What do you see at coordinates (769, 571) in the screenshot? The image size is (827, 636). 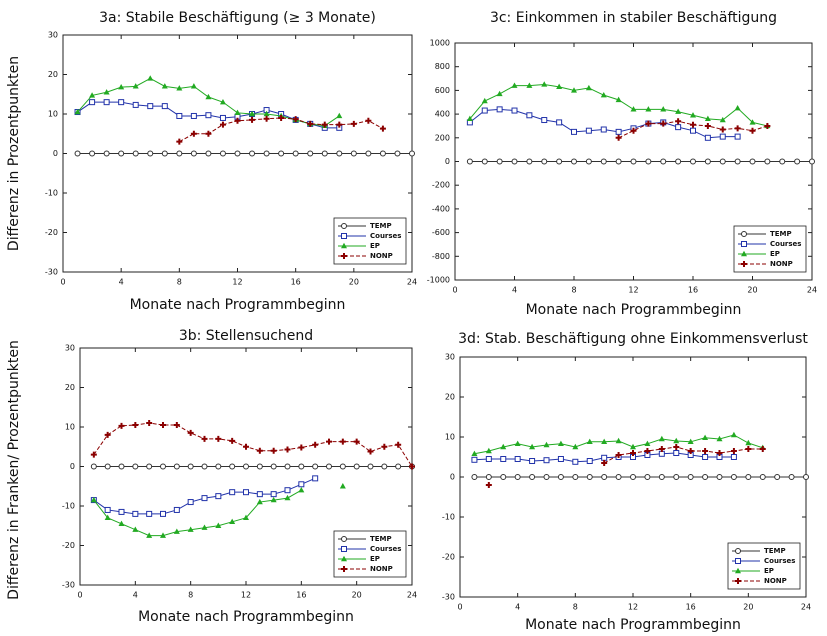 I see `legend-label: EP` at bounding box center [769, 571].